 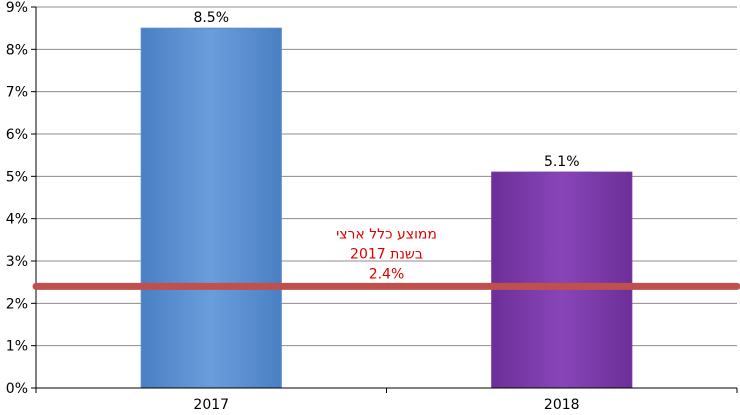 What do you see at coordinates (211, 405) in the screenshot?
I see `x-tick-label-2017: 2017` at bounding box center [211, 405].